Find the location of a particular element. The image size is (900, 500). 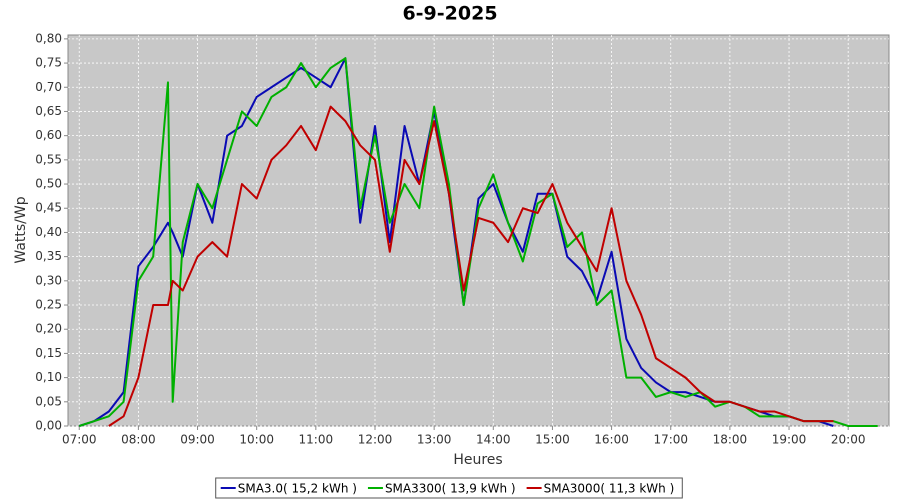

y-tick-label: 0,65 is located at coordinates (48, 111).